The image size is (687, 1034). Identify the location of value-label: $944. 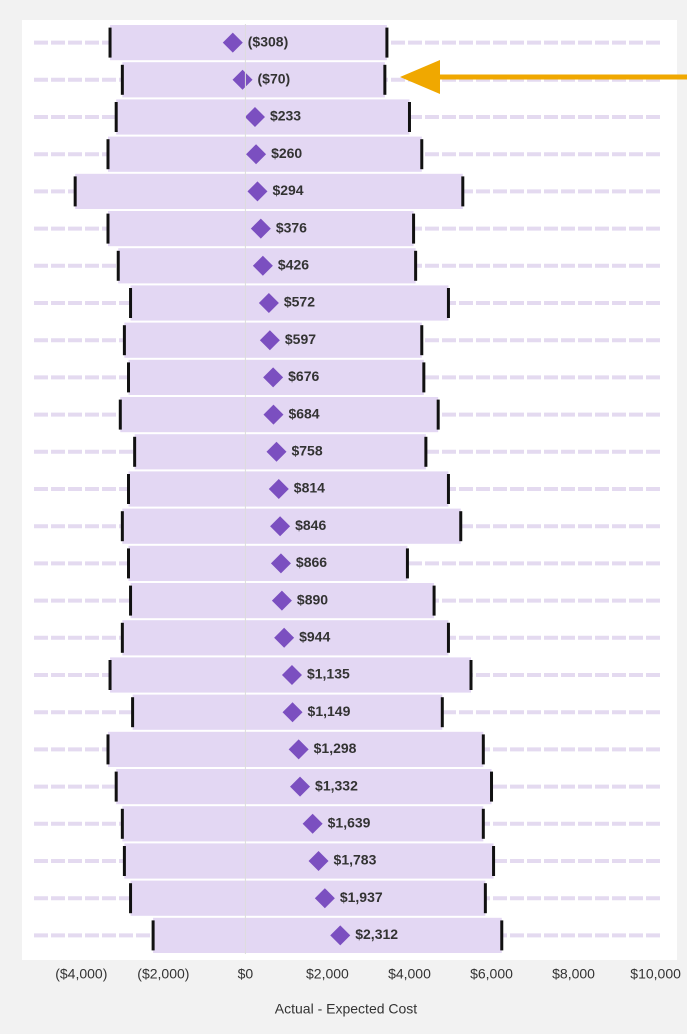
(314, 637).